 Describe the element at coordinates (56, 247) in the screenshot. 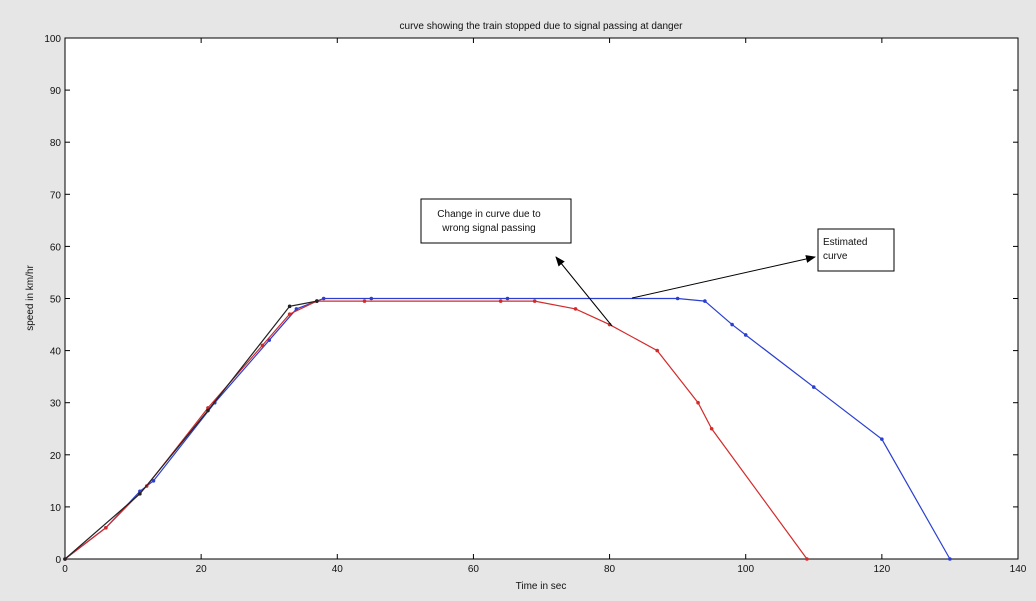

I see `y-tick-label: 60` at that location.